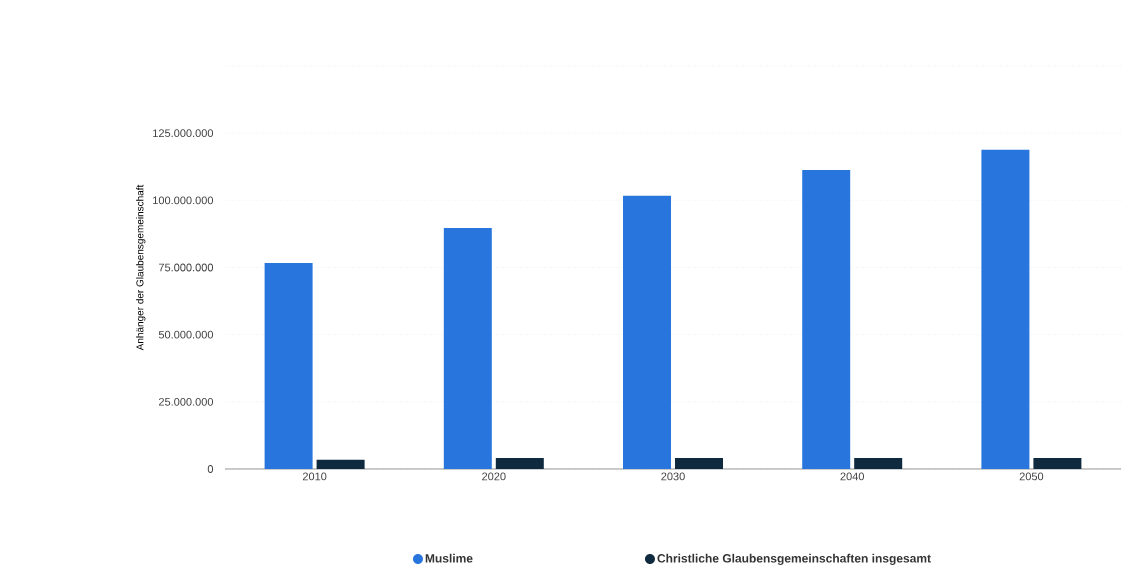  I want to click on y-tick-label: 100.000.000, so click(183, 200).